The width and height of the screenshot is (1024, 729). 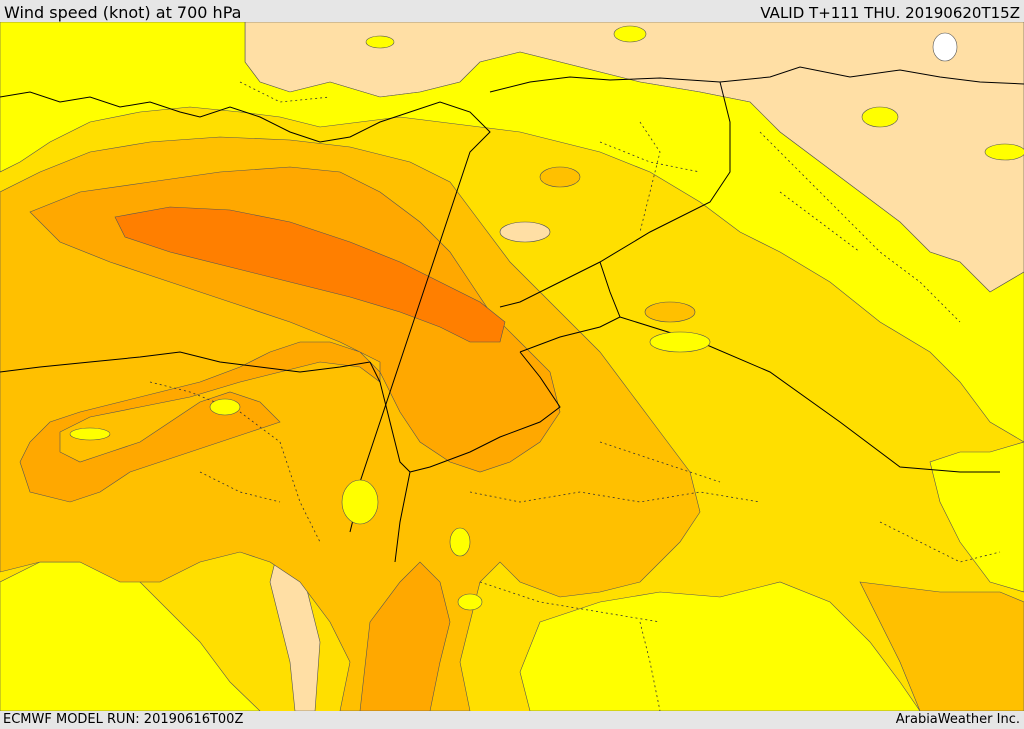 What do you see at coordinates (560, 177) in the screenshot?
I see `pocket-center` at bounding box center [560, 177].